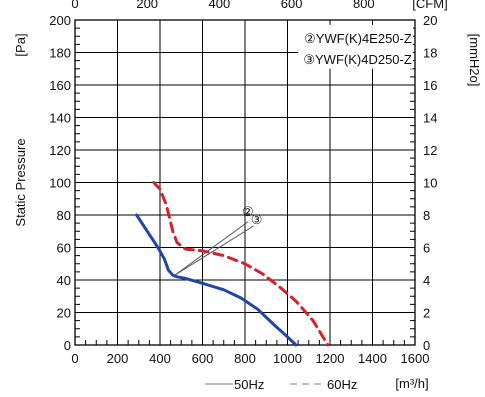 This screenshot has height=397, width=485. What do you see at coordinates (430, 150) in the screenshot?
I see `right-tick-label-12: 12` at bounding box center [430, 150].